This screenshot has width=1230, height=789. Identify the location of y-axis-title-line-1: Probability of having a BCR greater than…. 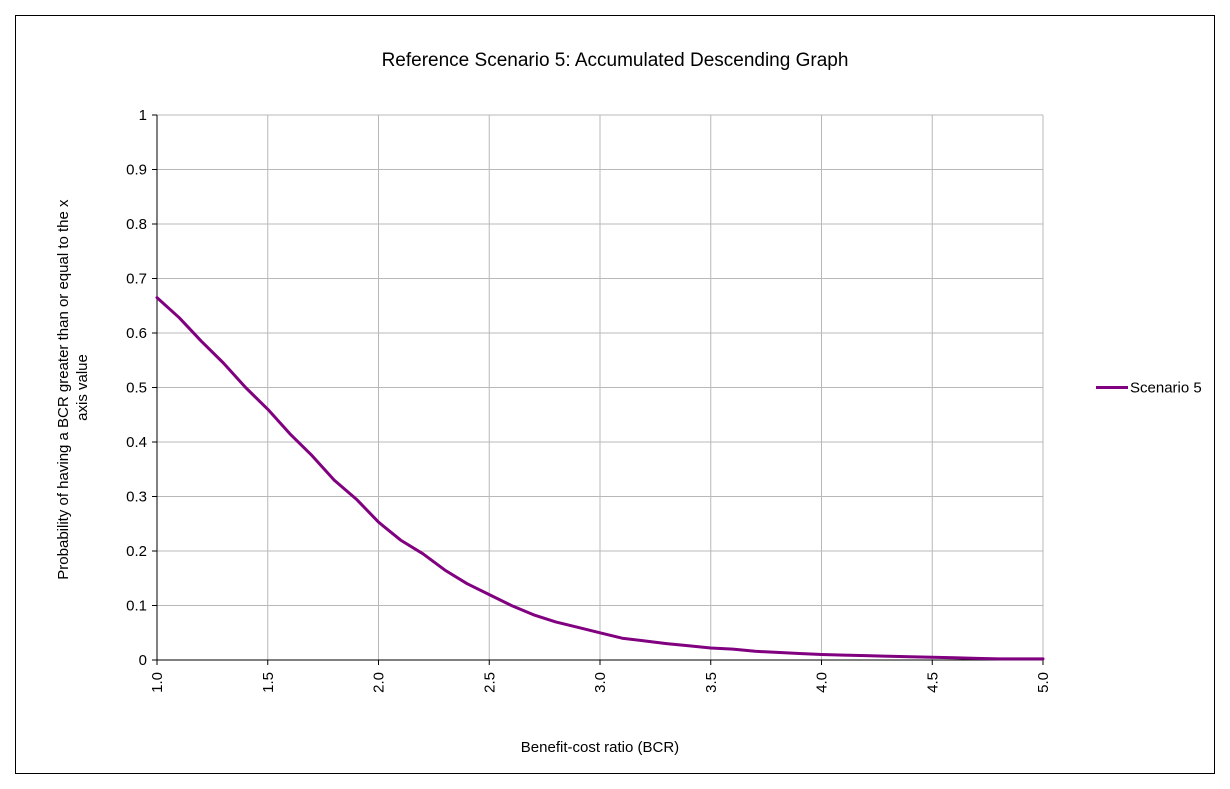
(63, 389).